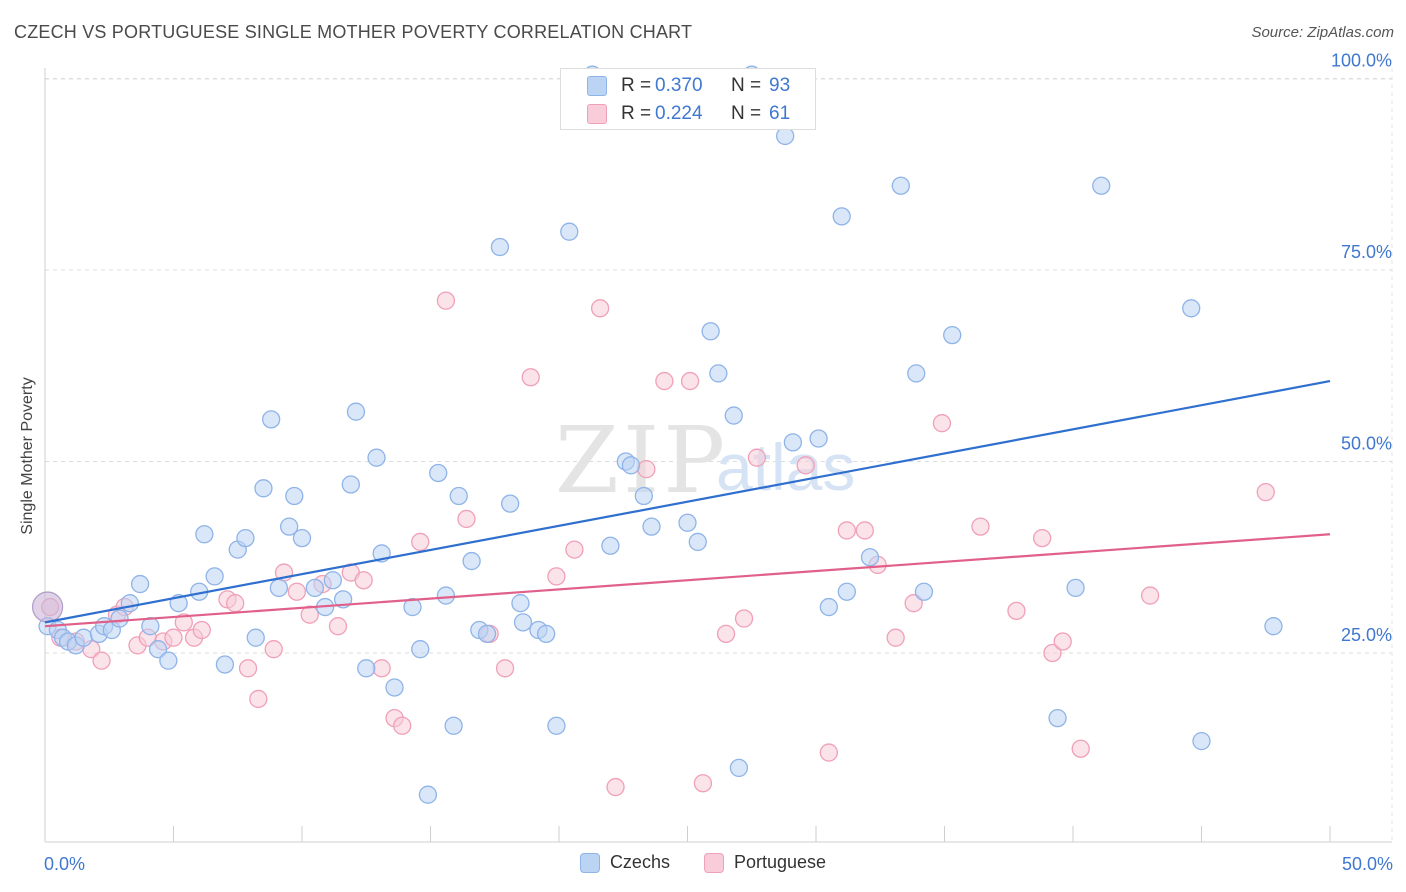 Image resolution: width=1406 pixels, height=892 pixels. Describe the element at coordinates (780, 862) in the screenshot. I see `portuguese-legend-label: Portuguese` at that location.